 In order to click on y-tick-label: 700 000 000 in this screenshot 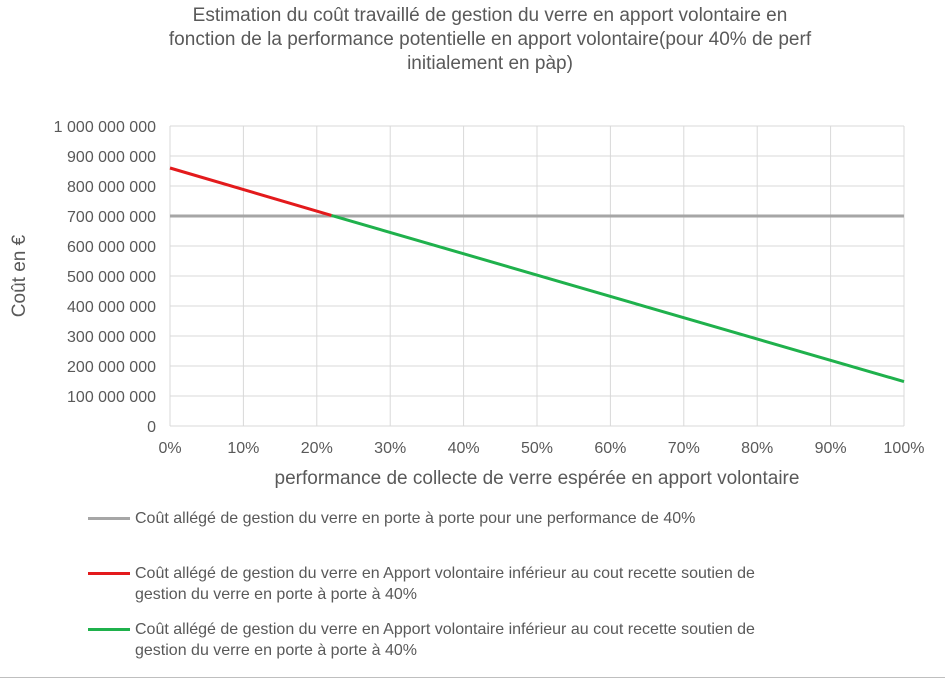, I will do `click(111, 217)`.